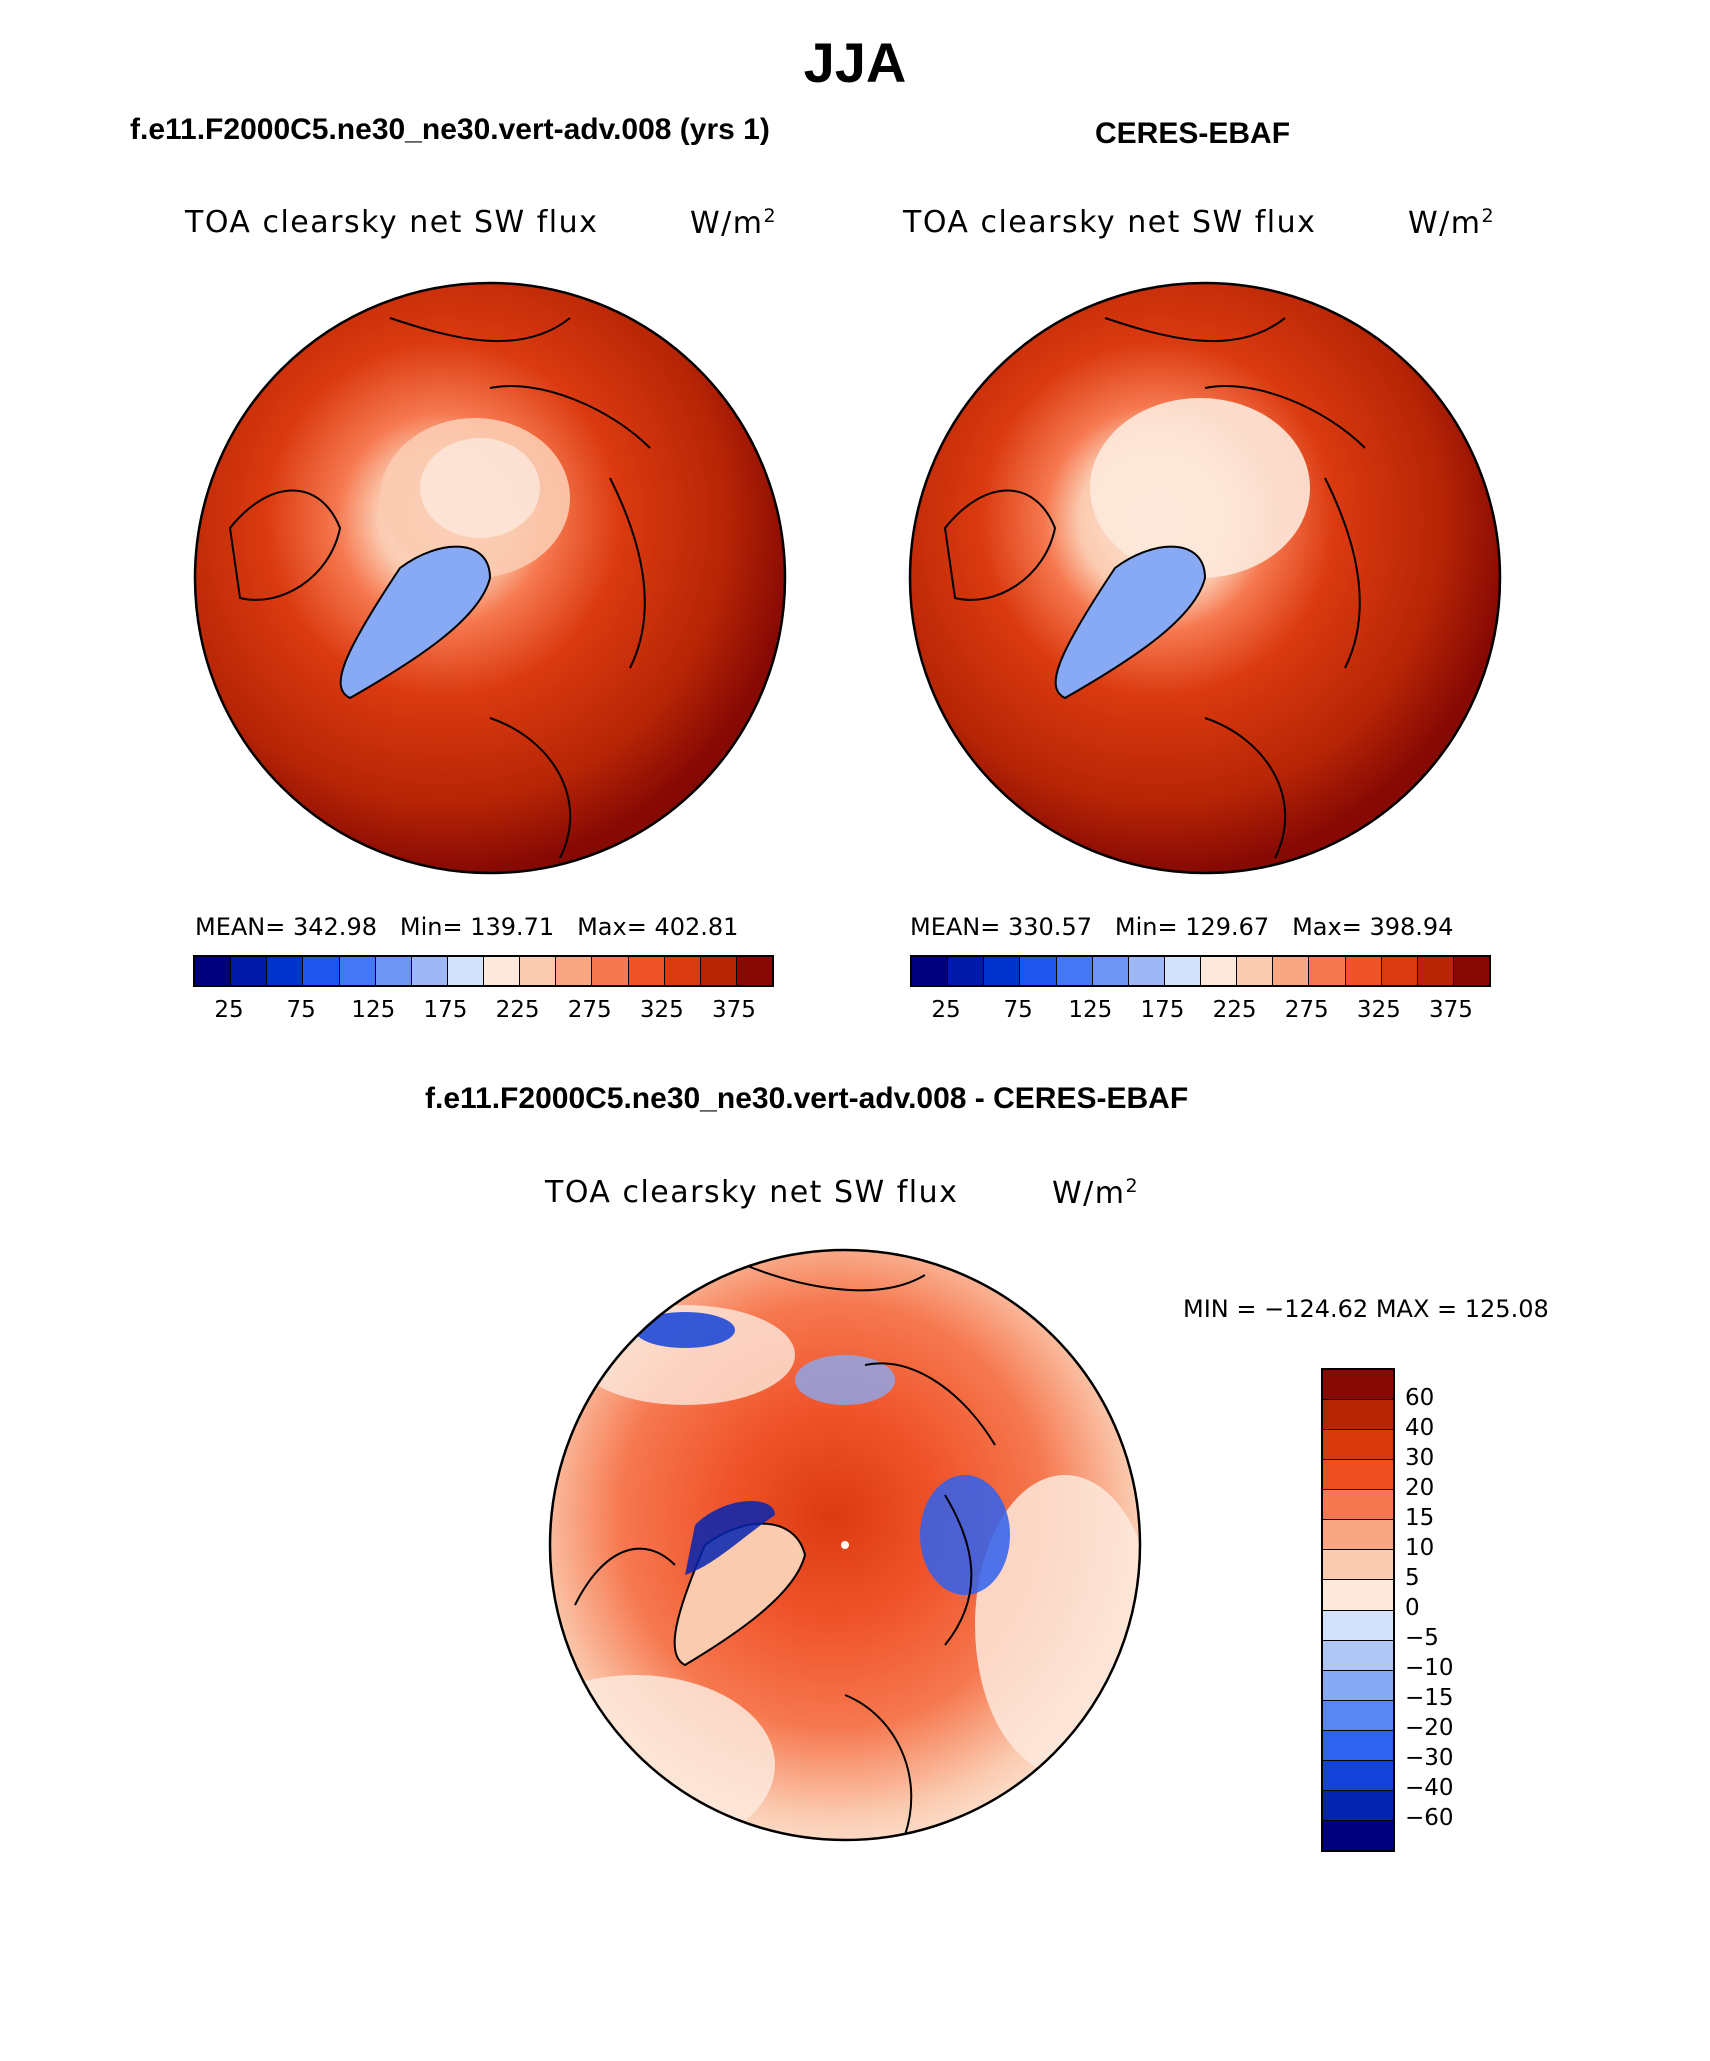 The image size is (1710, 2061). Describe the element at coordinates (1420, 1428) in the screenshot. I see `colorbar-tick-label: 40` at that location.